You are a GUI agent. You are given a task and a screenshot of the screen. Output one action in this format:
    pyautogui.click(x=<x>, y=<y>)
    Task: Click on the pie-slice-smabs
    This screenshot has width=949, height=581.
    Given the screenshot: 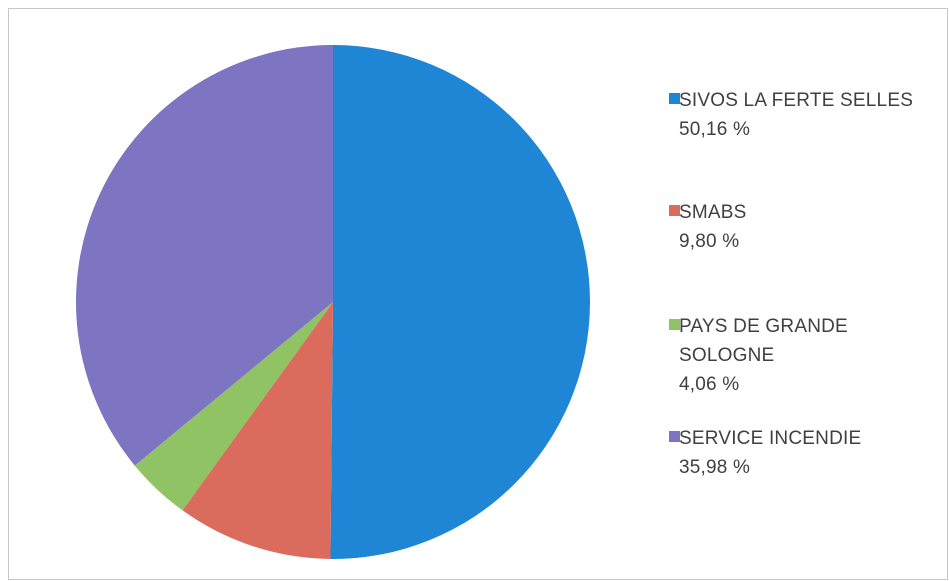 What is the action you would take?
    pyautogui.click(x=257, y=430)
    